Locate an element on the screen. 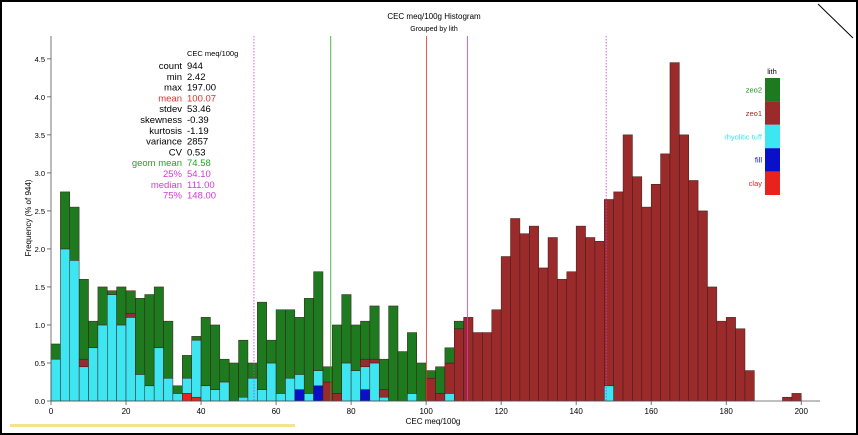 The width and height of the screenshot is (858, 435). stat-value-skewness: -0.39 is located at coordinates (198, 120).